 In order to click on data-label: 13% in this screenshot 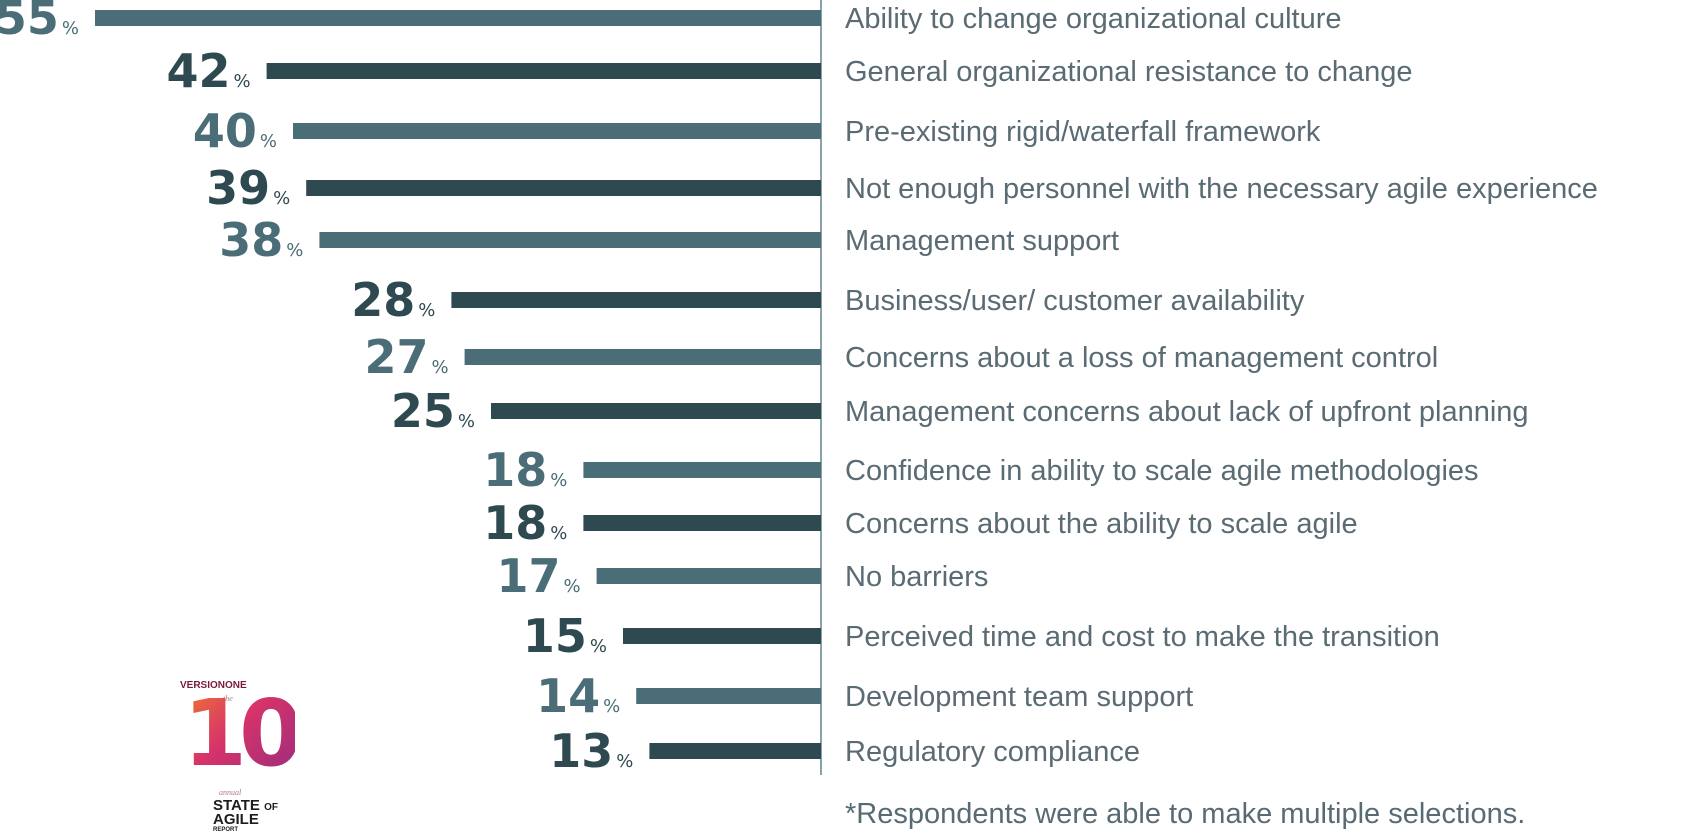, I will do `click(591, 751)`.